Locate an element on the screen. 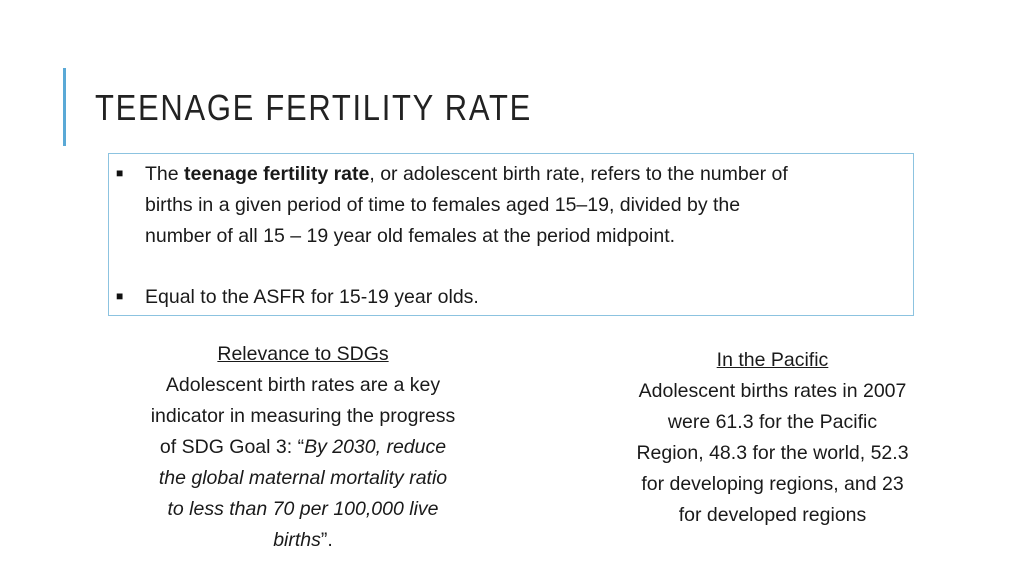  pacific-line-3: Region, 48.3 for the world, 52.3 is located at coordinates (772, 453).